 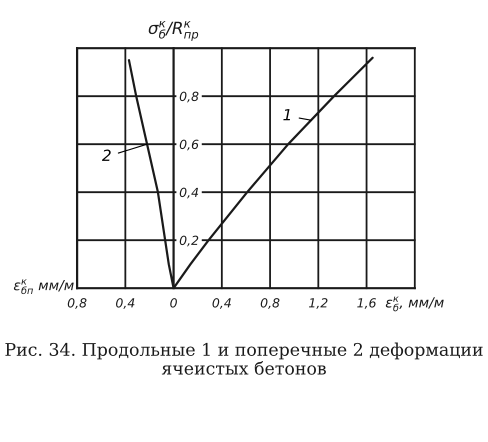 What do you see at coordinates (286, 114) in the screenshot?
I see `series-label: 1` at bounding box center [286, 114].